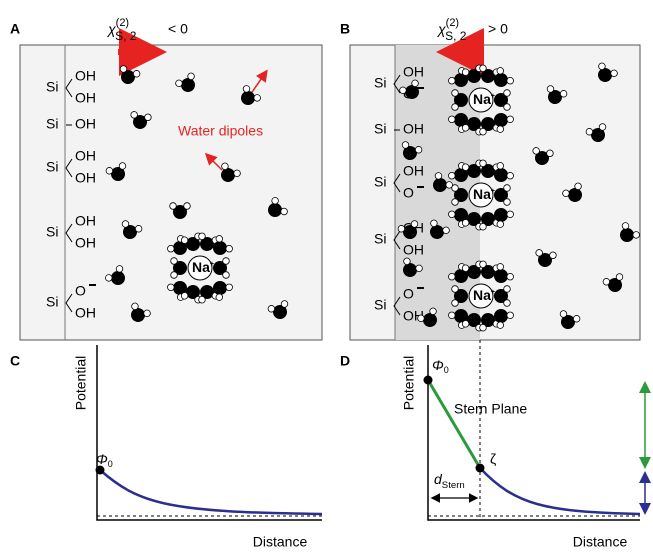  What do you see at coordinates (100, 470) in the screenshot?
I see `point` at bounding box center [100, 470].